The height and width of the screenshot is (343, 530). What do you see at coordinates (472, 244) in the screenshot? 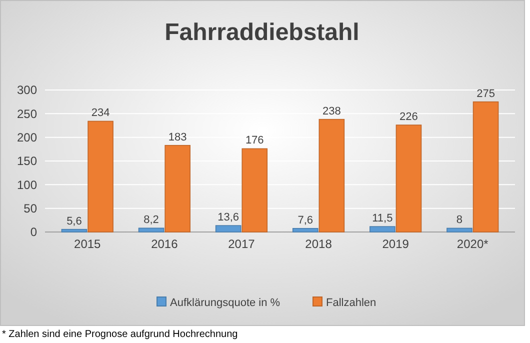
I see `x-tick-label: 2020*` at bounding box center [472, 244].